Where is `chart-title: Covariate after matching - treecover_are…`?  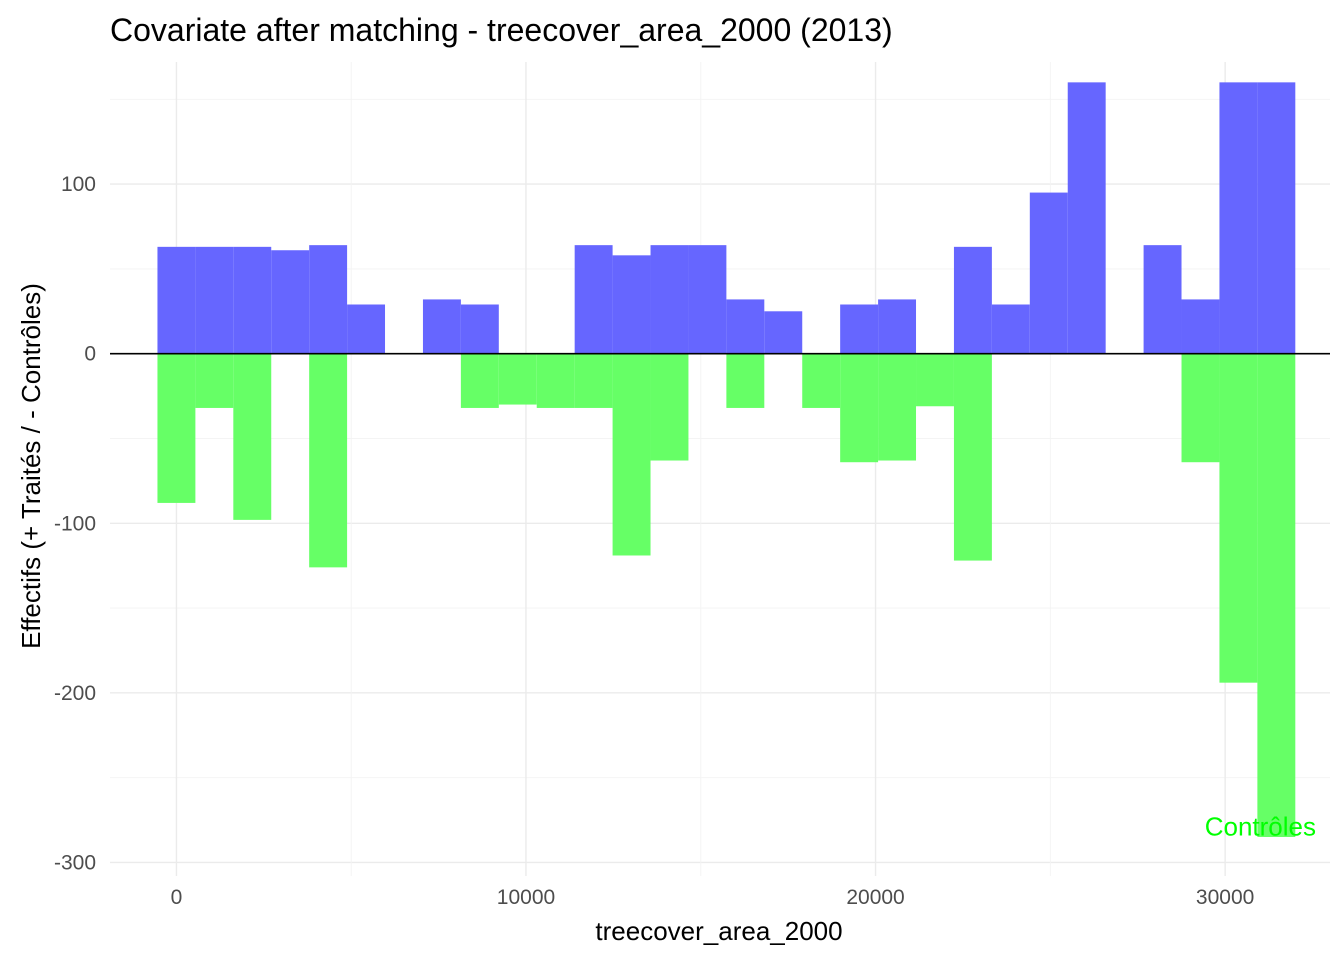 chart-title: Covariate after matching - treecover_are… is located at coordinates (501, 30).